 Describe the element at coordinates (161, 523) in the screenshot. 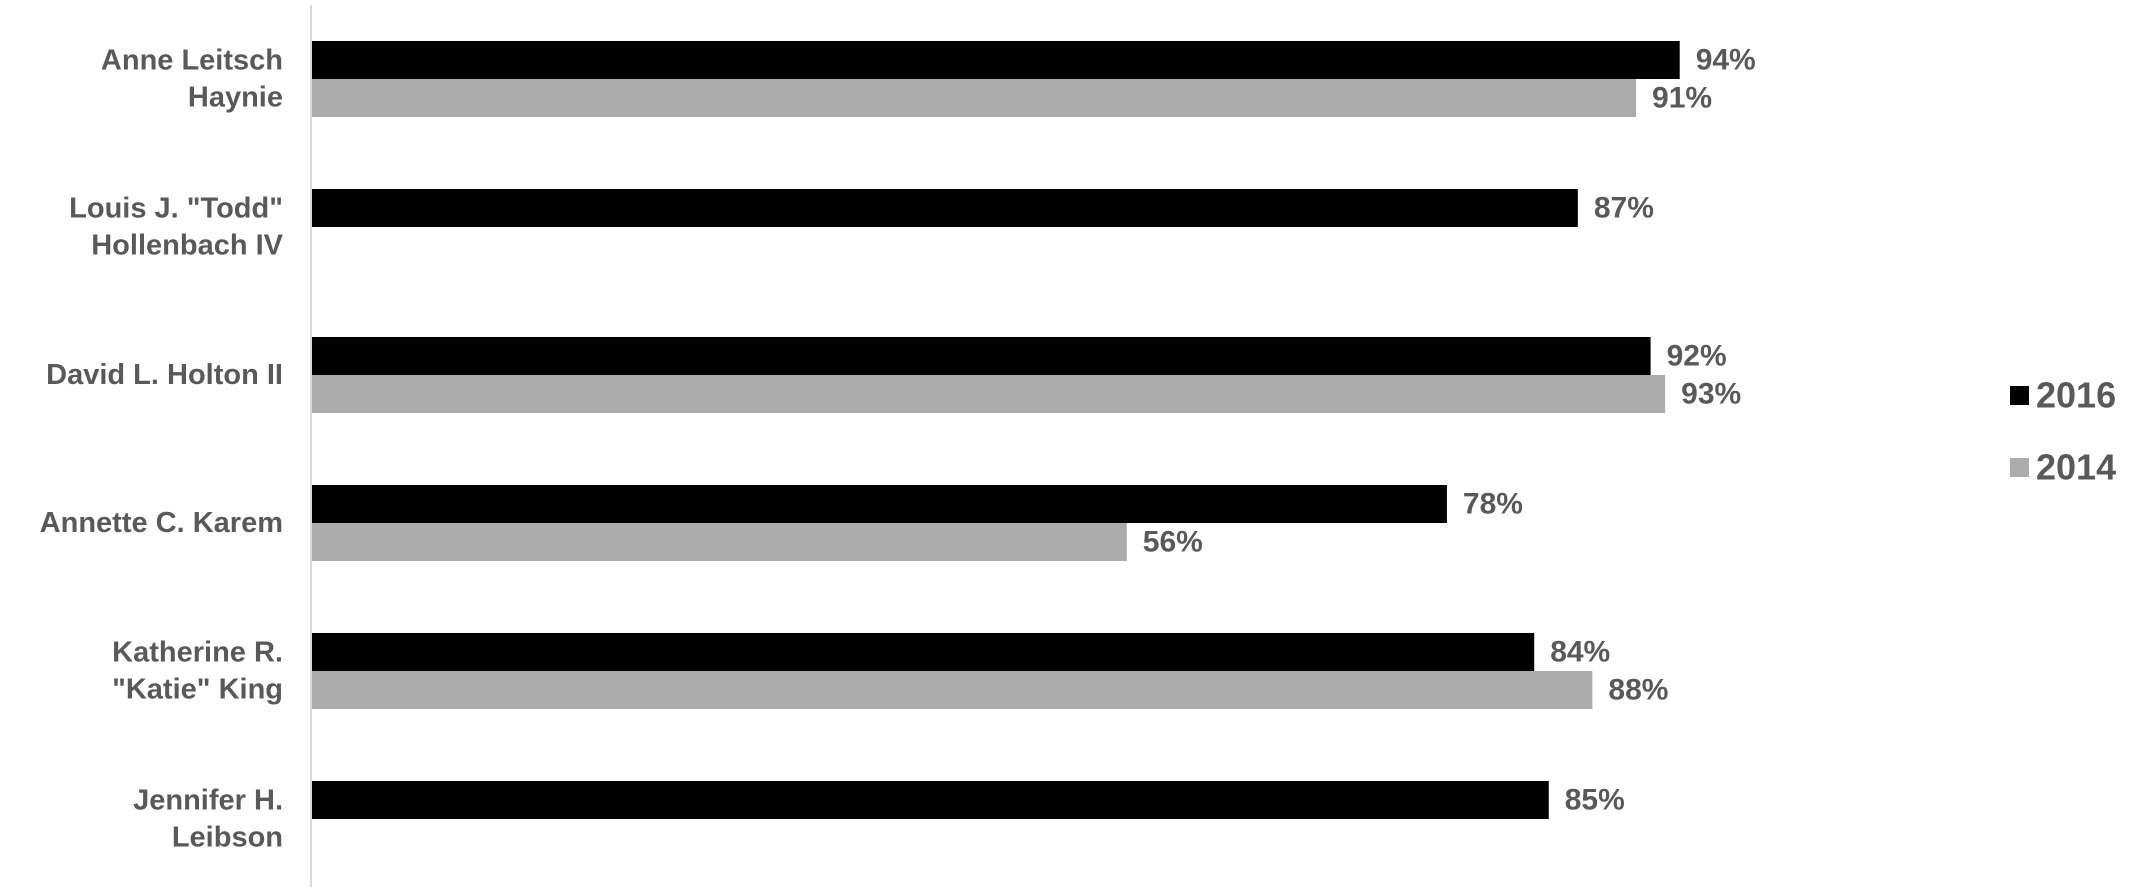

I see `category-label-3-0: Annette C. Karem` at that location.